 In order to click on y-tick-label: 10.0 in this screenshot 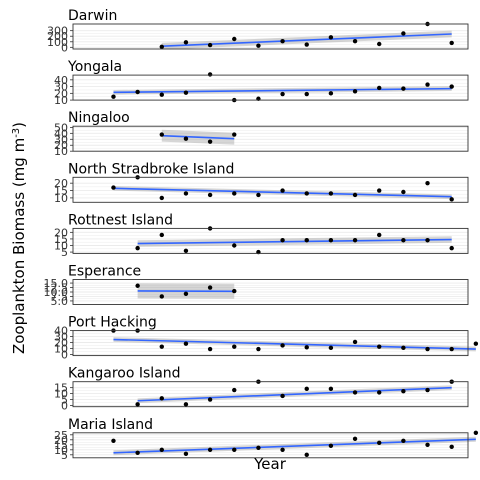, I will do `click(56, 292)`.